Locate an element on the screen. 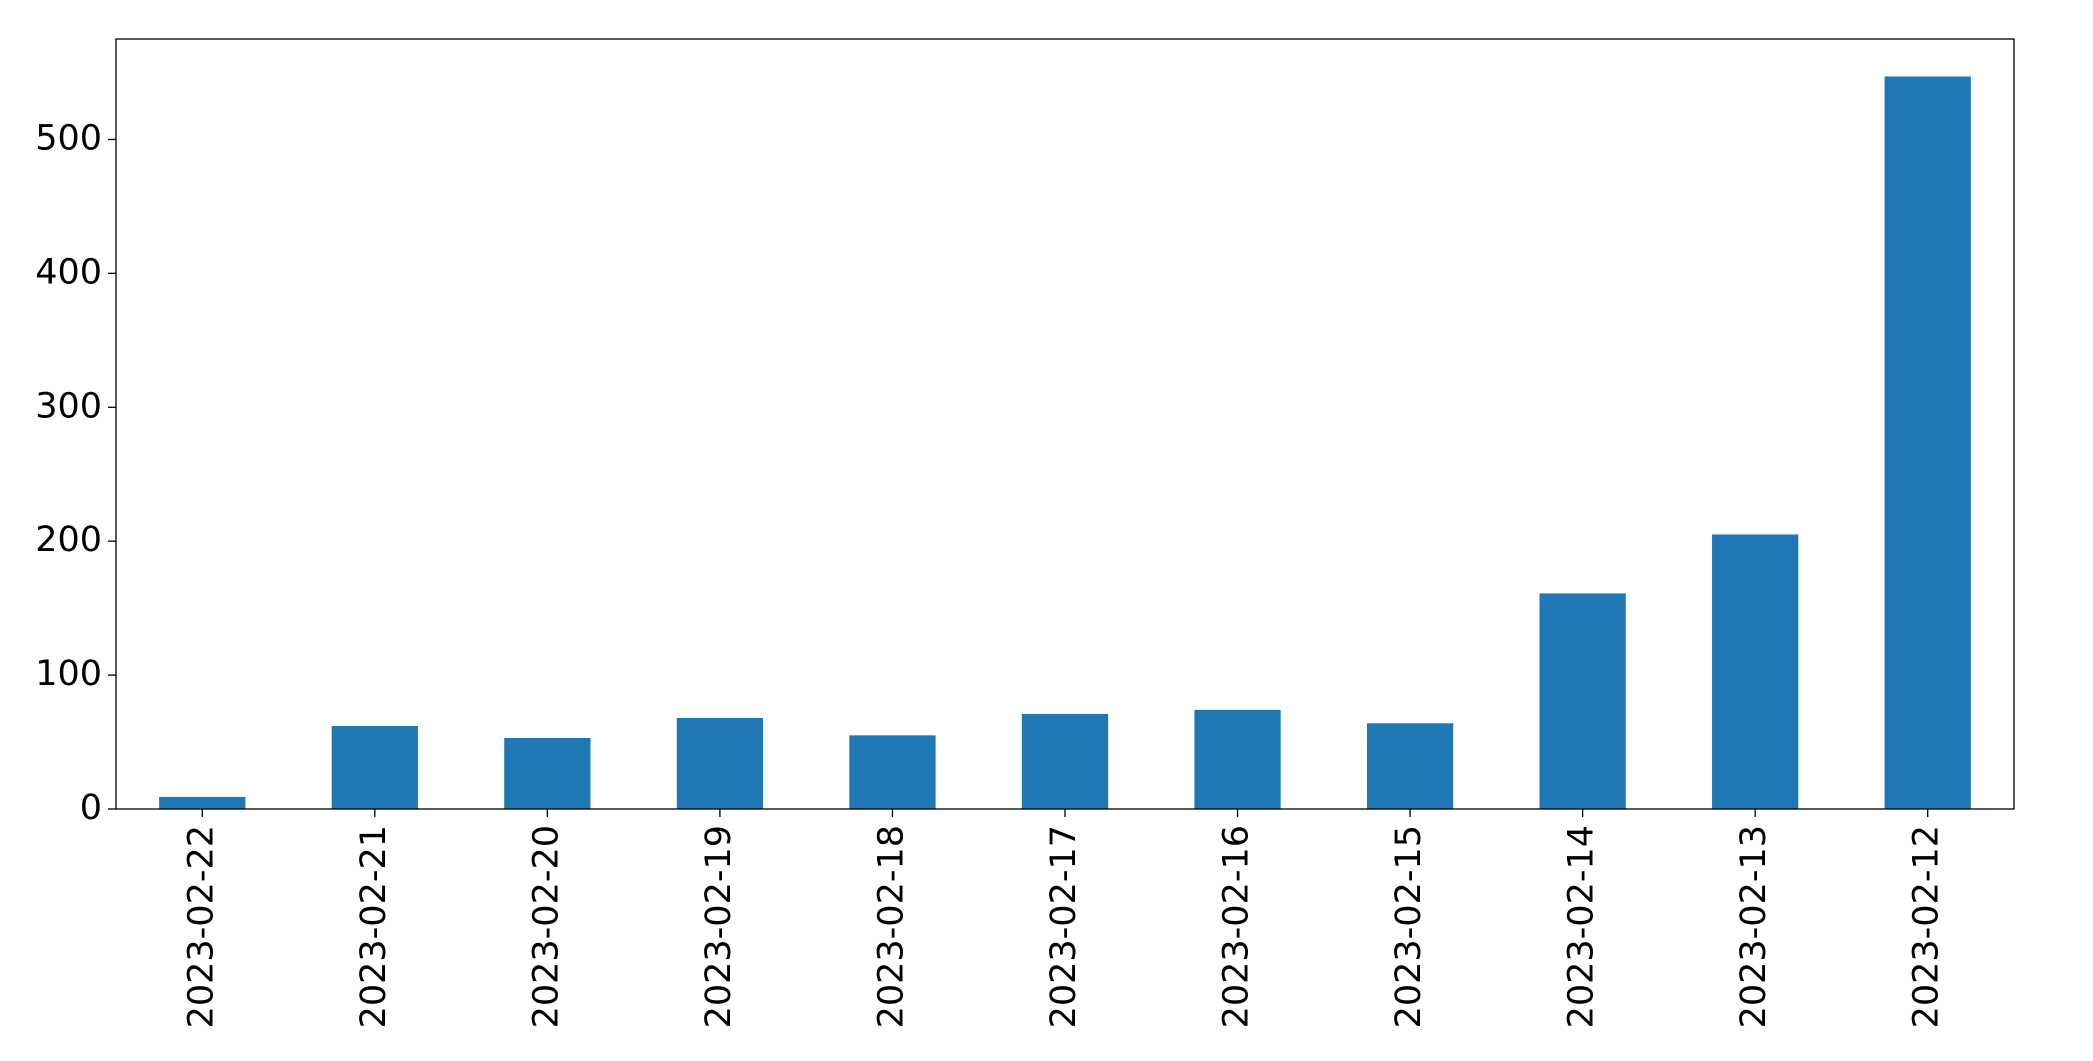  y-tick-label: 400 is located at coordinates (68, 272).